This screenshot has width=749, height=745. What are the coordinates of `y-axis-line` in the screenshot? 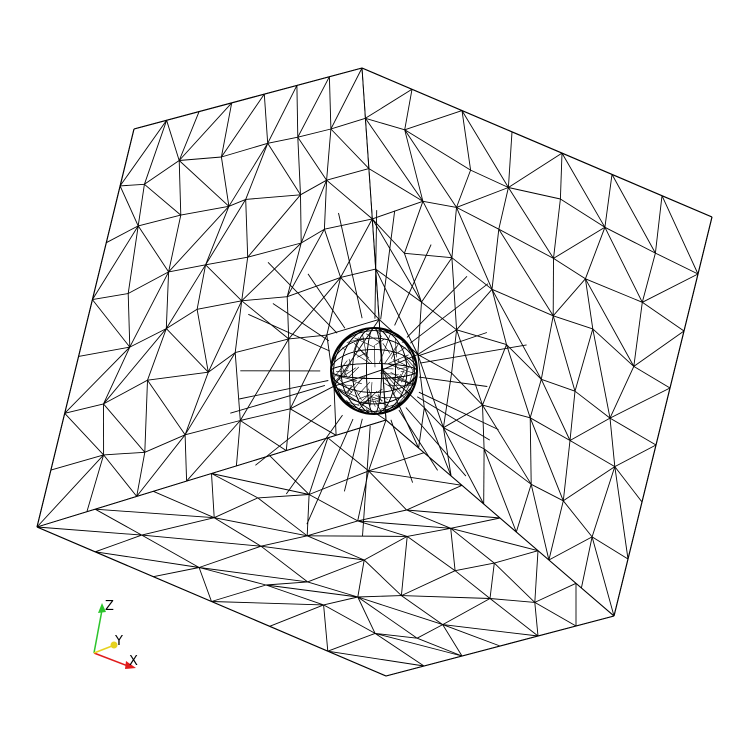 It's located at (103, 649).